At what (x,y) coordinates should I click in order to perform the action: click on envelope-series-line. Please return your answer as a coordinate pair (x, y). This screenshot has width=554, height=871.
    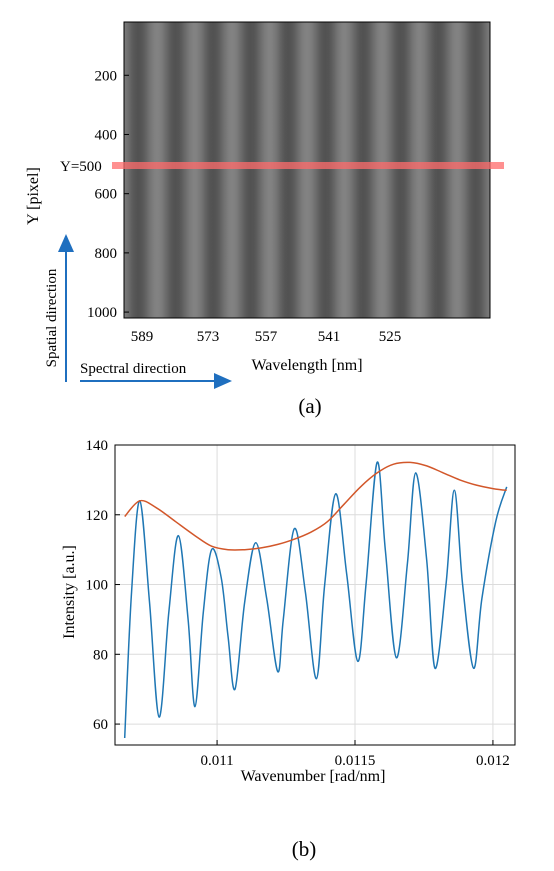
    Looking at the image, I should click on (315, 506).